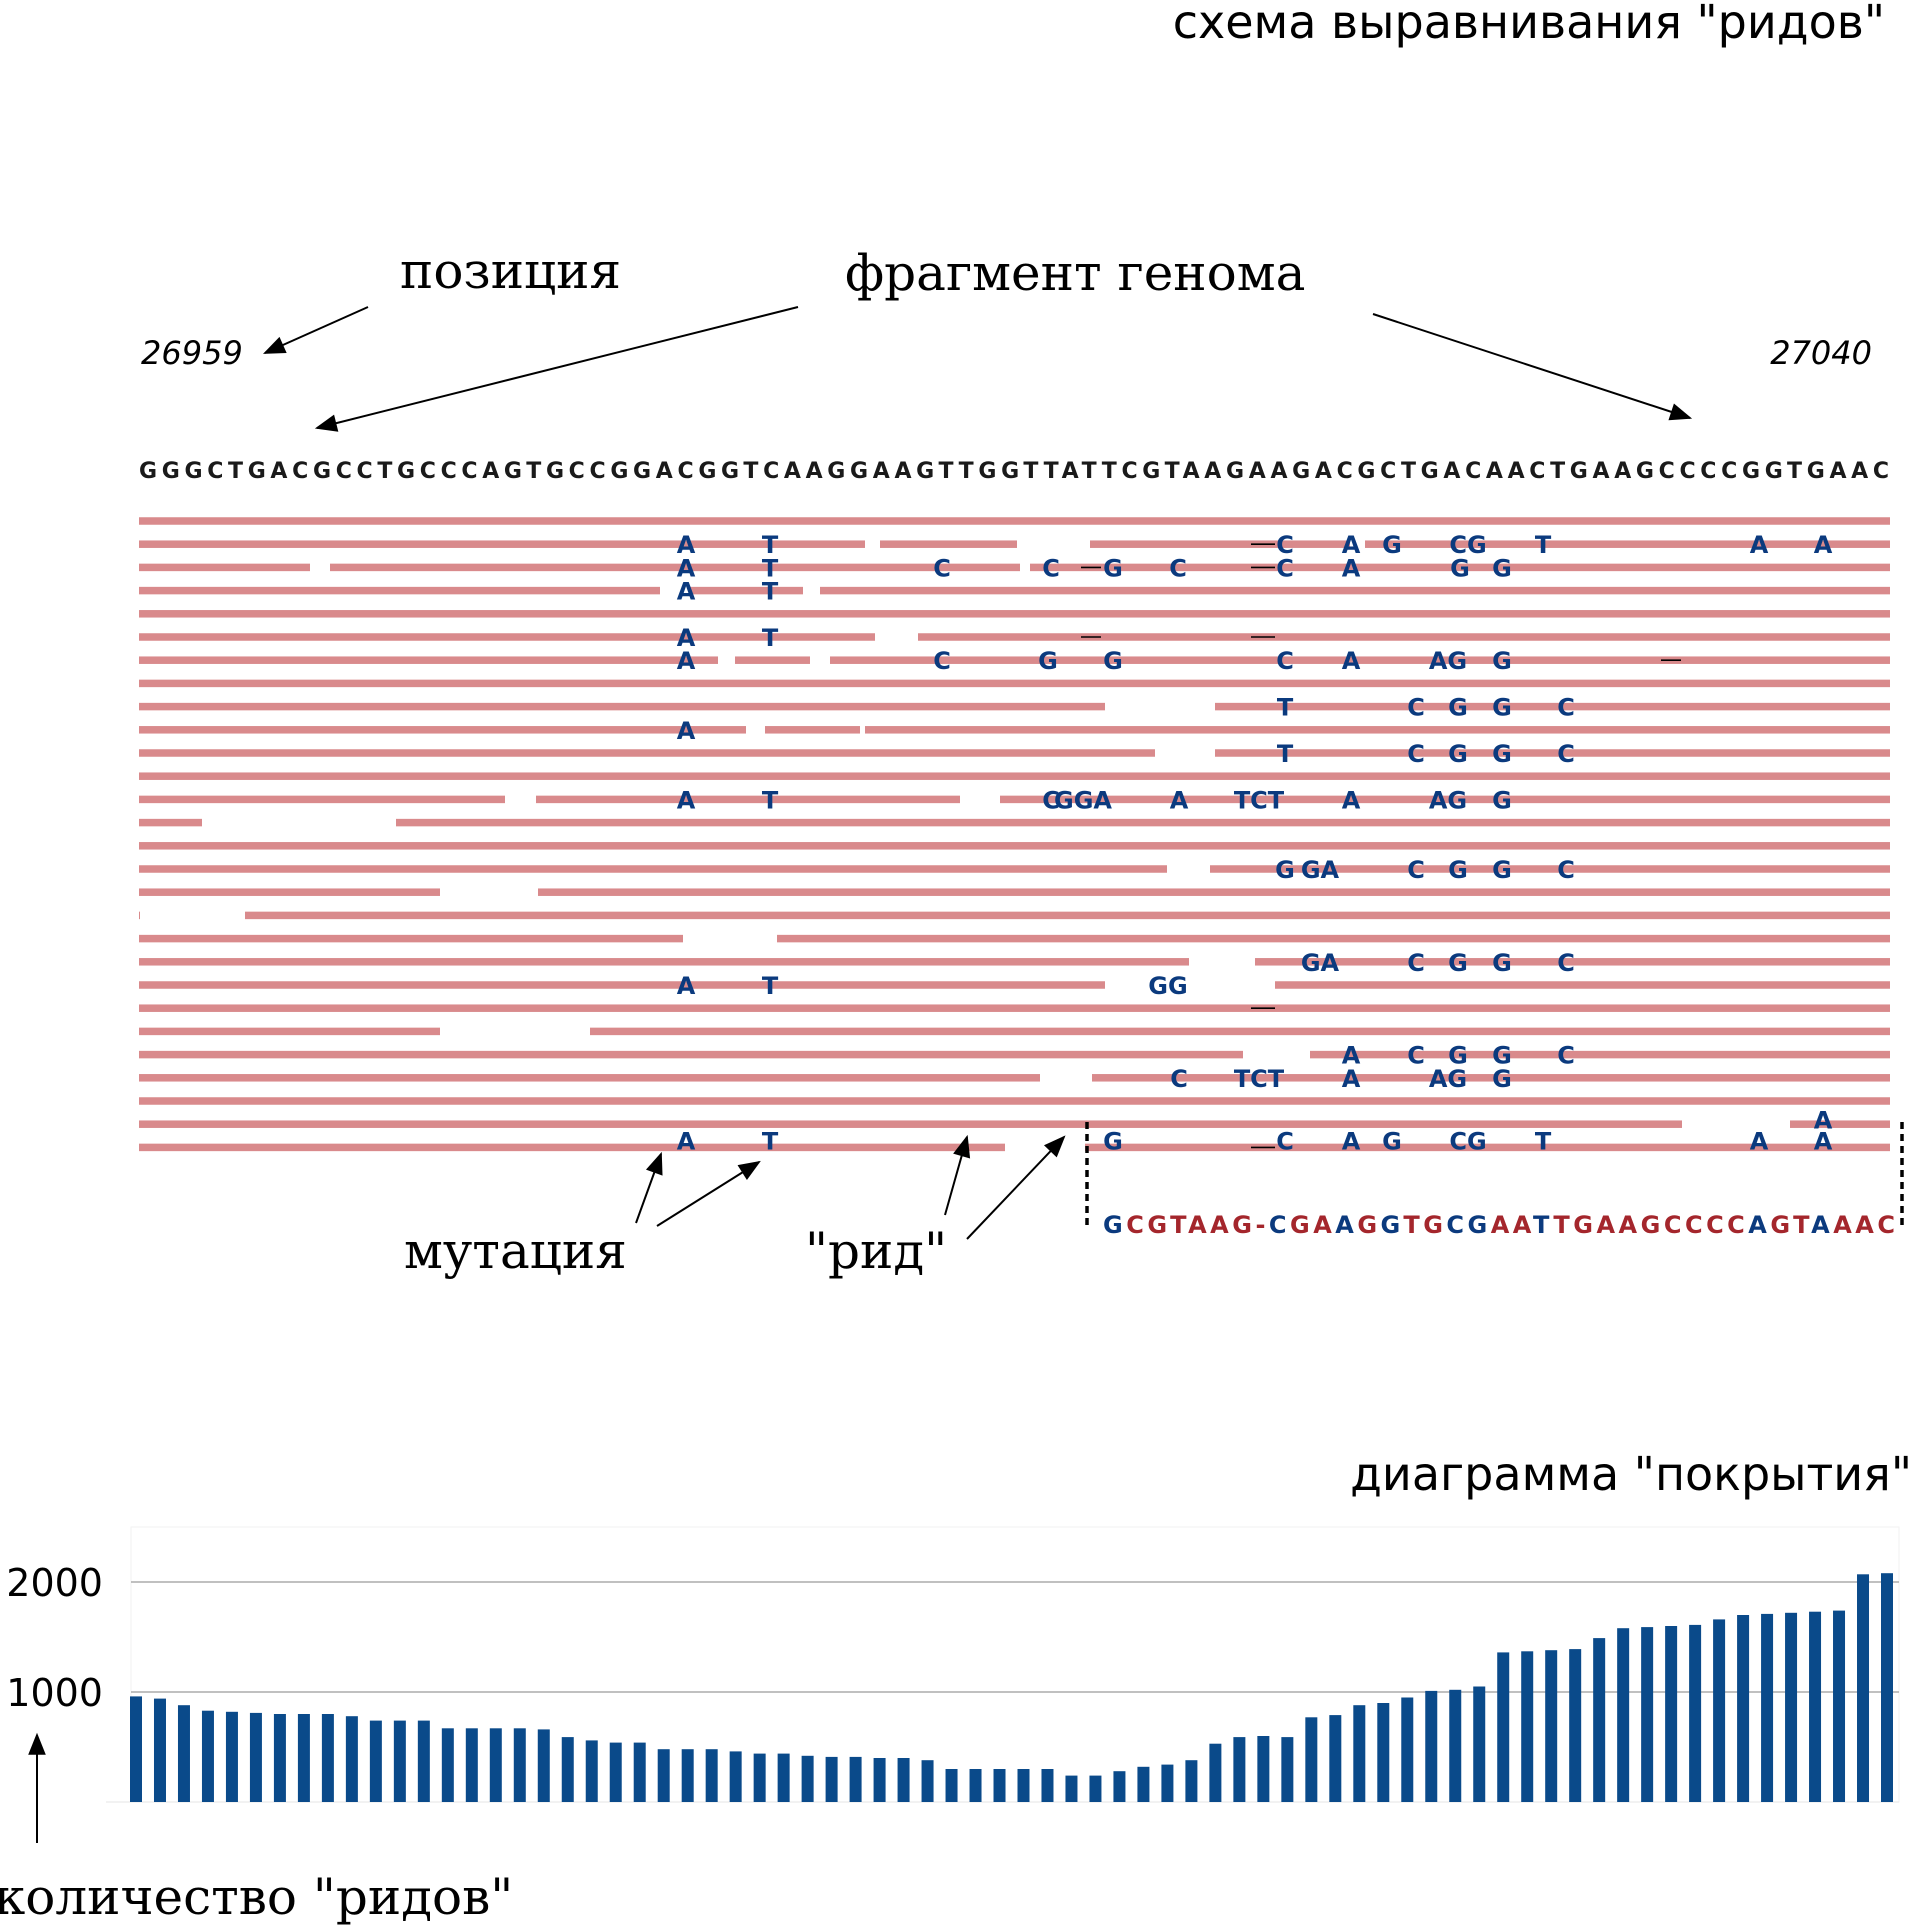 The image size is (1909, 1928). Describe the element at coordinates (876, 1251) in the screenshot. I see `read-label: "рид"` at that location.